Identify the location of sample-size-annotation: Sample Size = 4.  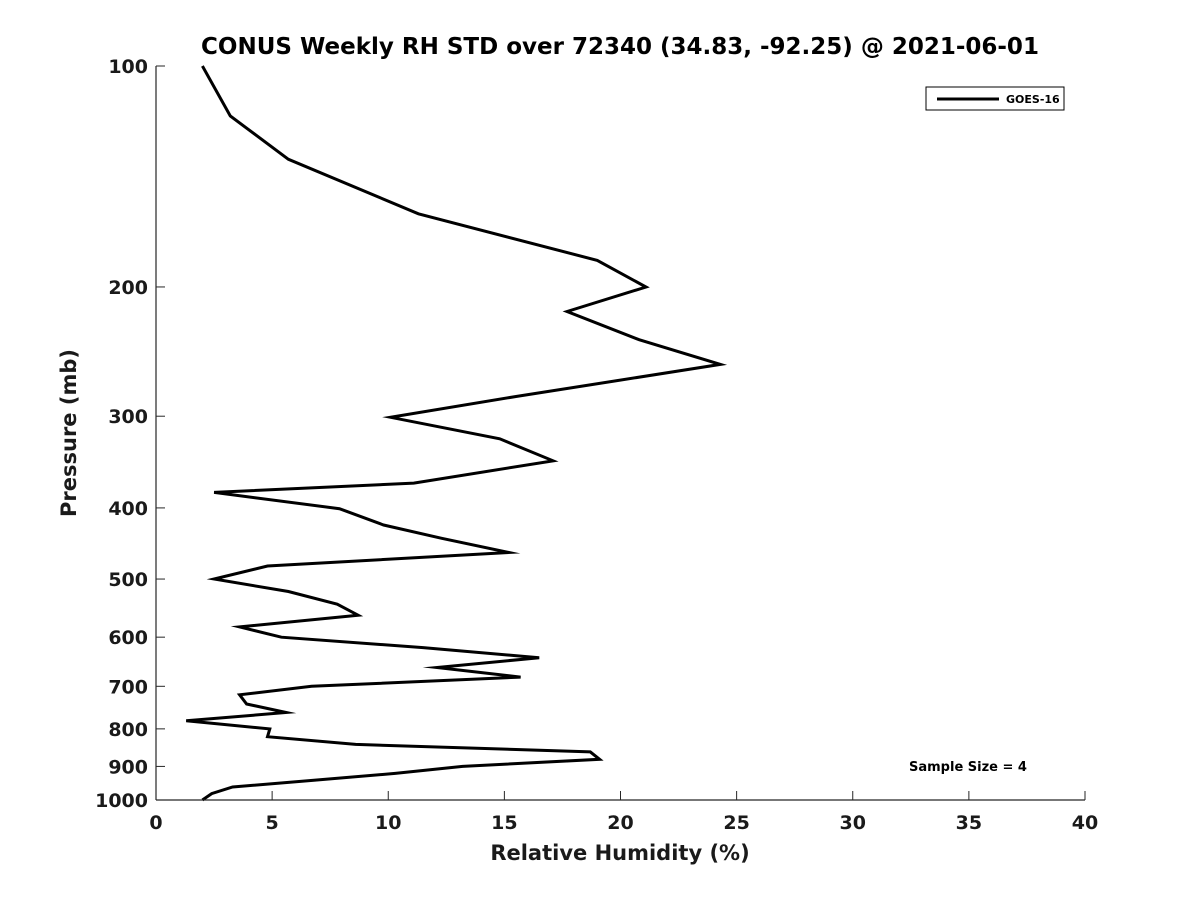
(968, 767).